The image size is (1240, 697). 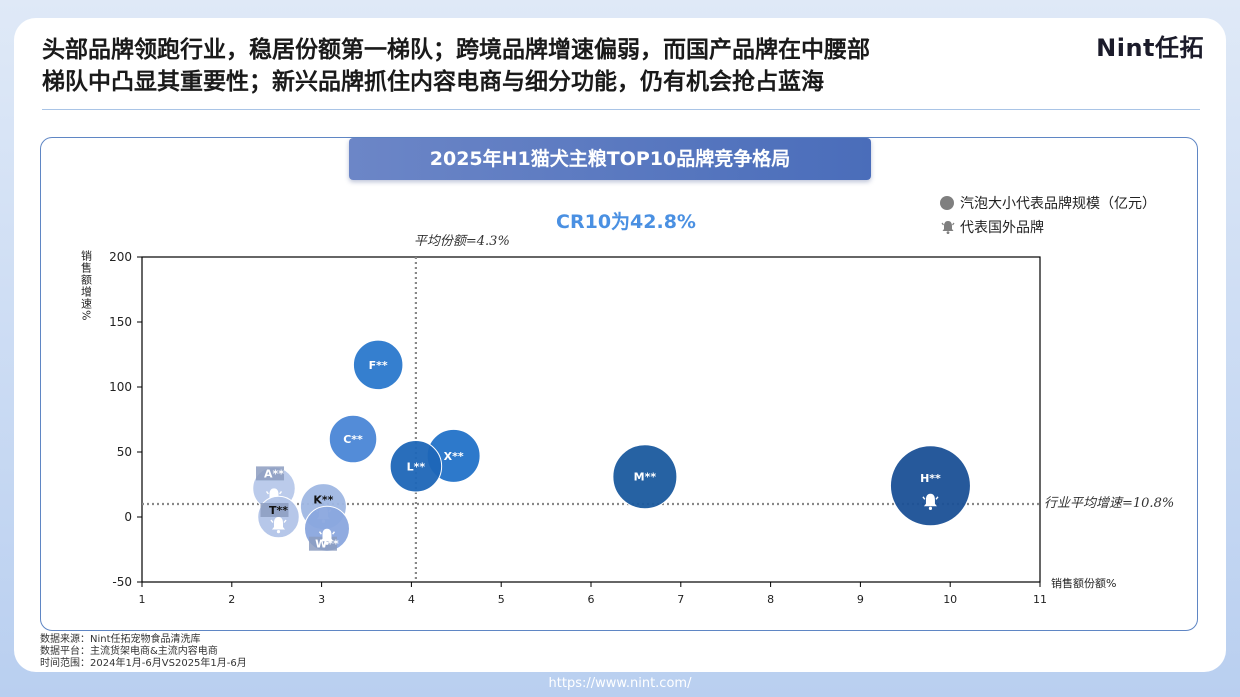 I want to click on x-tick-label: 9, so click(x=860, y=599).